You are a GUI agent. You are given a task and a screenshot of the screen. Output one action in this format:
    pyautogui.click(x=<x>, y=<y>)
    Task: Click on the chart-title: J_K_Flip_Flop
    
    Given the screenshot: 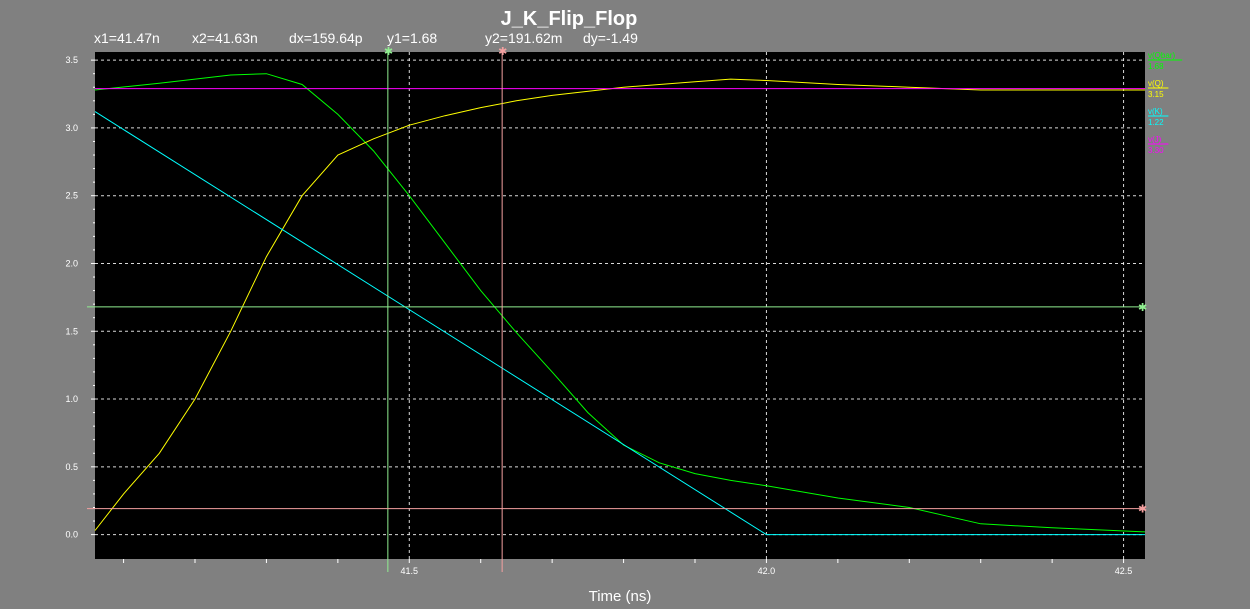 What is the action you would take?
    pyautogui.click(x=569, y=19)
    